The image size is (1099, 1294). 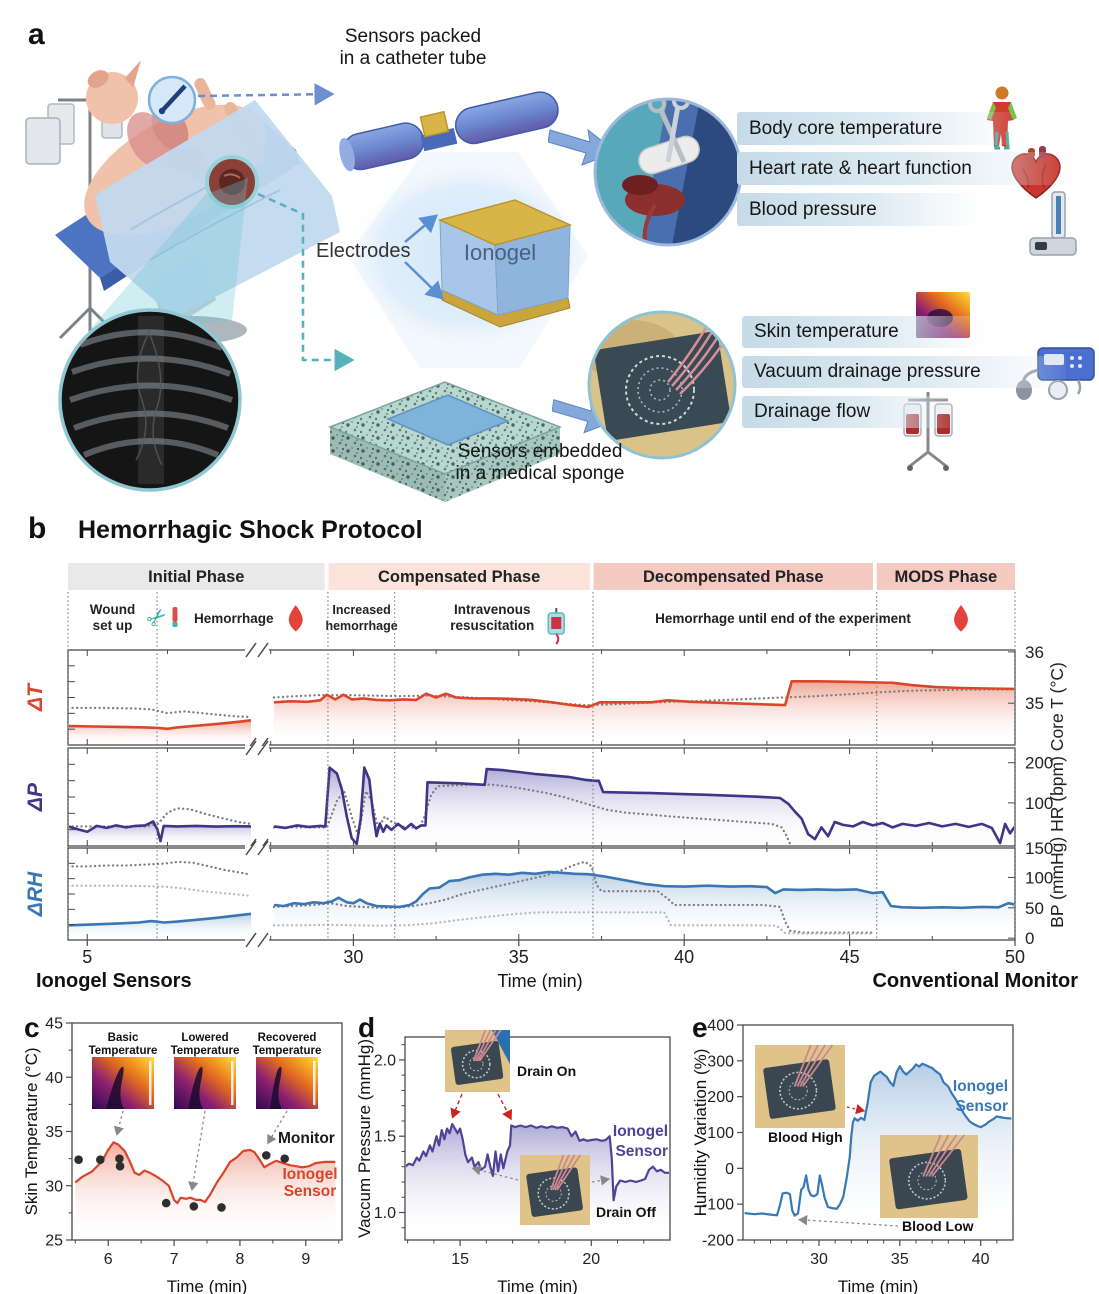 I want to click on x-tick-label: 50, so click(x=1015, y=957).